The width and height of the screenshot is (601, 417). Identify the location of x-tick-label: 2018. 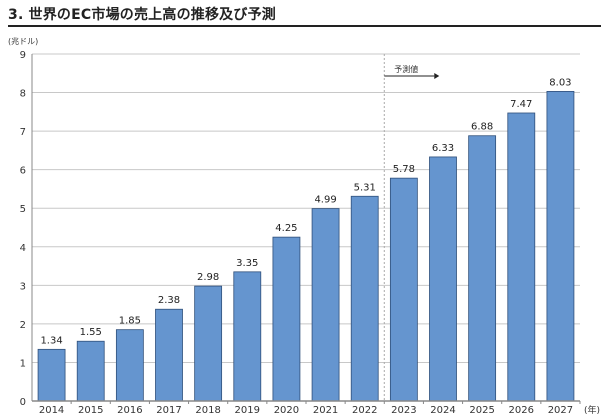
(207, 410).